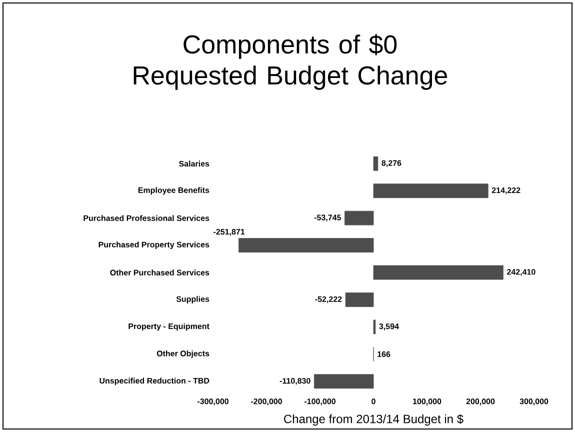 The height and width of the screenshot is (432, 575). Describe the element at coordinates (506, 190) in the screenshot. I see `data-label: 214,222` at that location.